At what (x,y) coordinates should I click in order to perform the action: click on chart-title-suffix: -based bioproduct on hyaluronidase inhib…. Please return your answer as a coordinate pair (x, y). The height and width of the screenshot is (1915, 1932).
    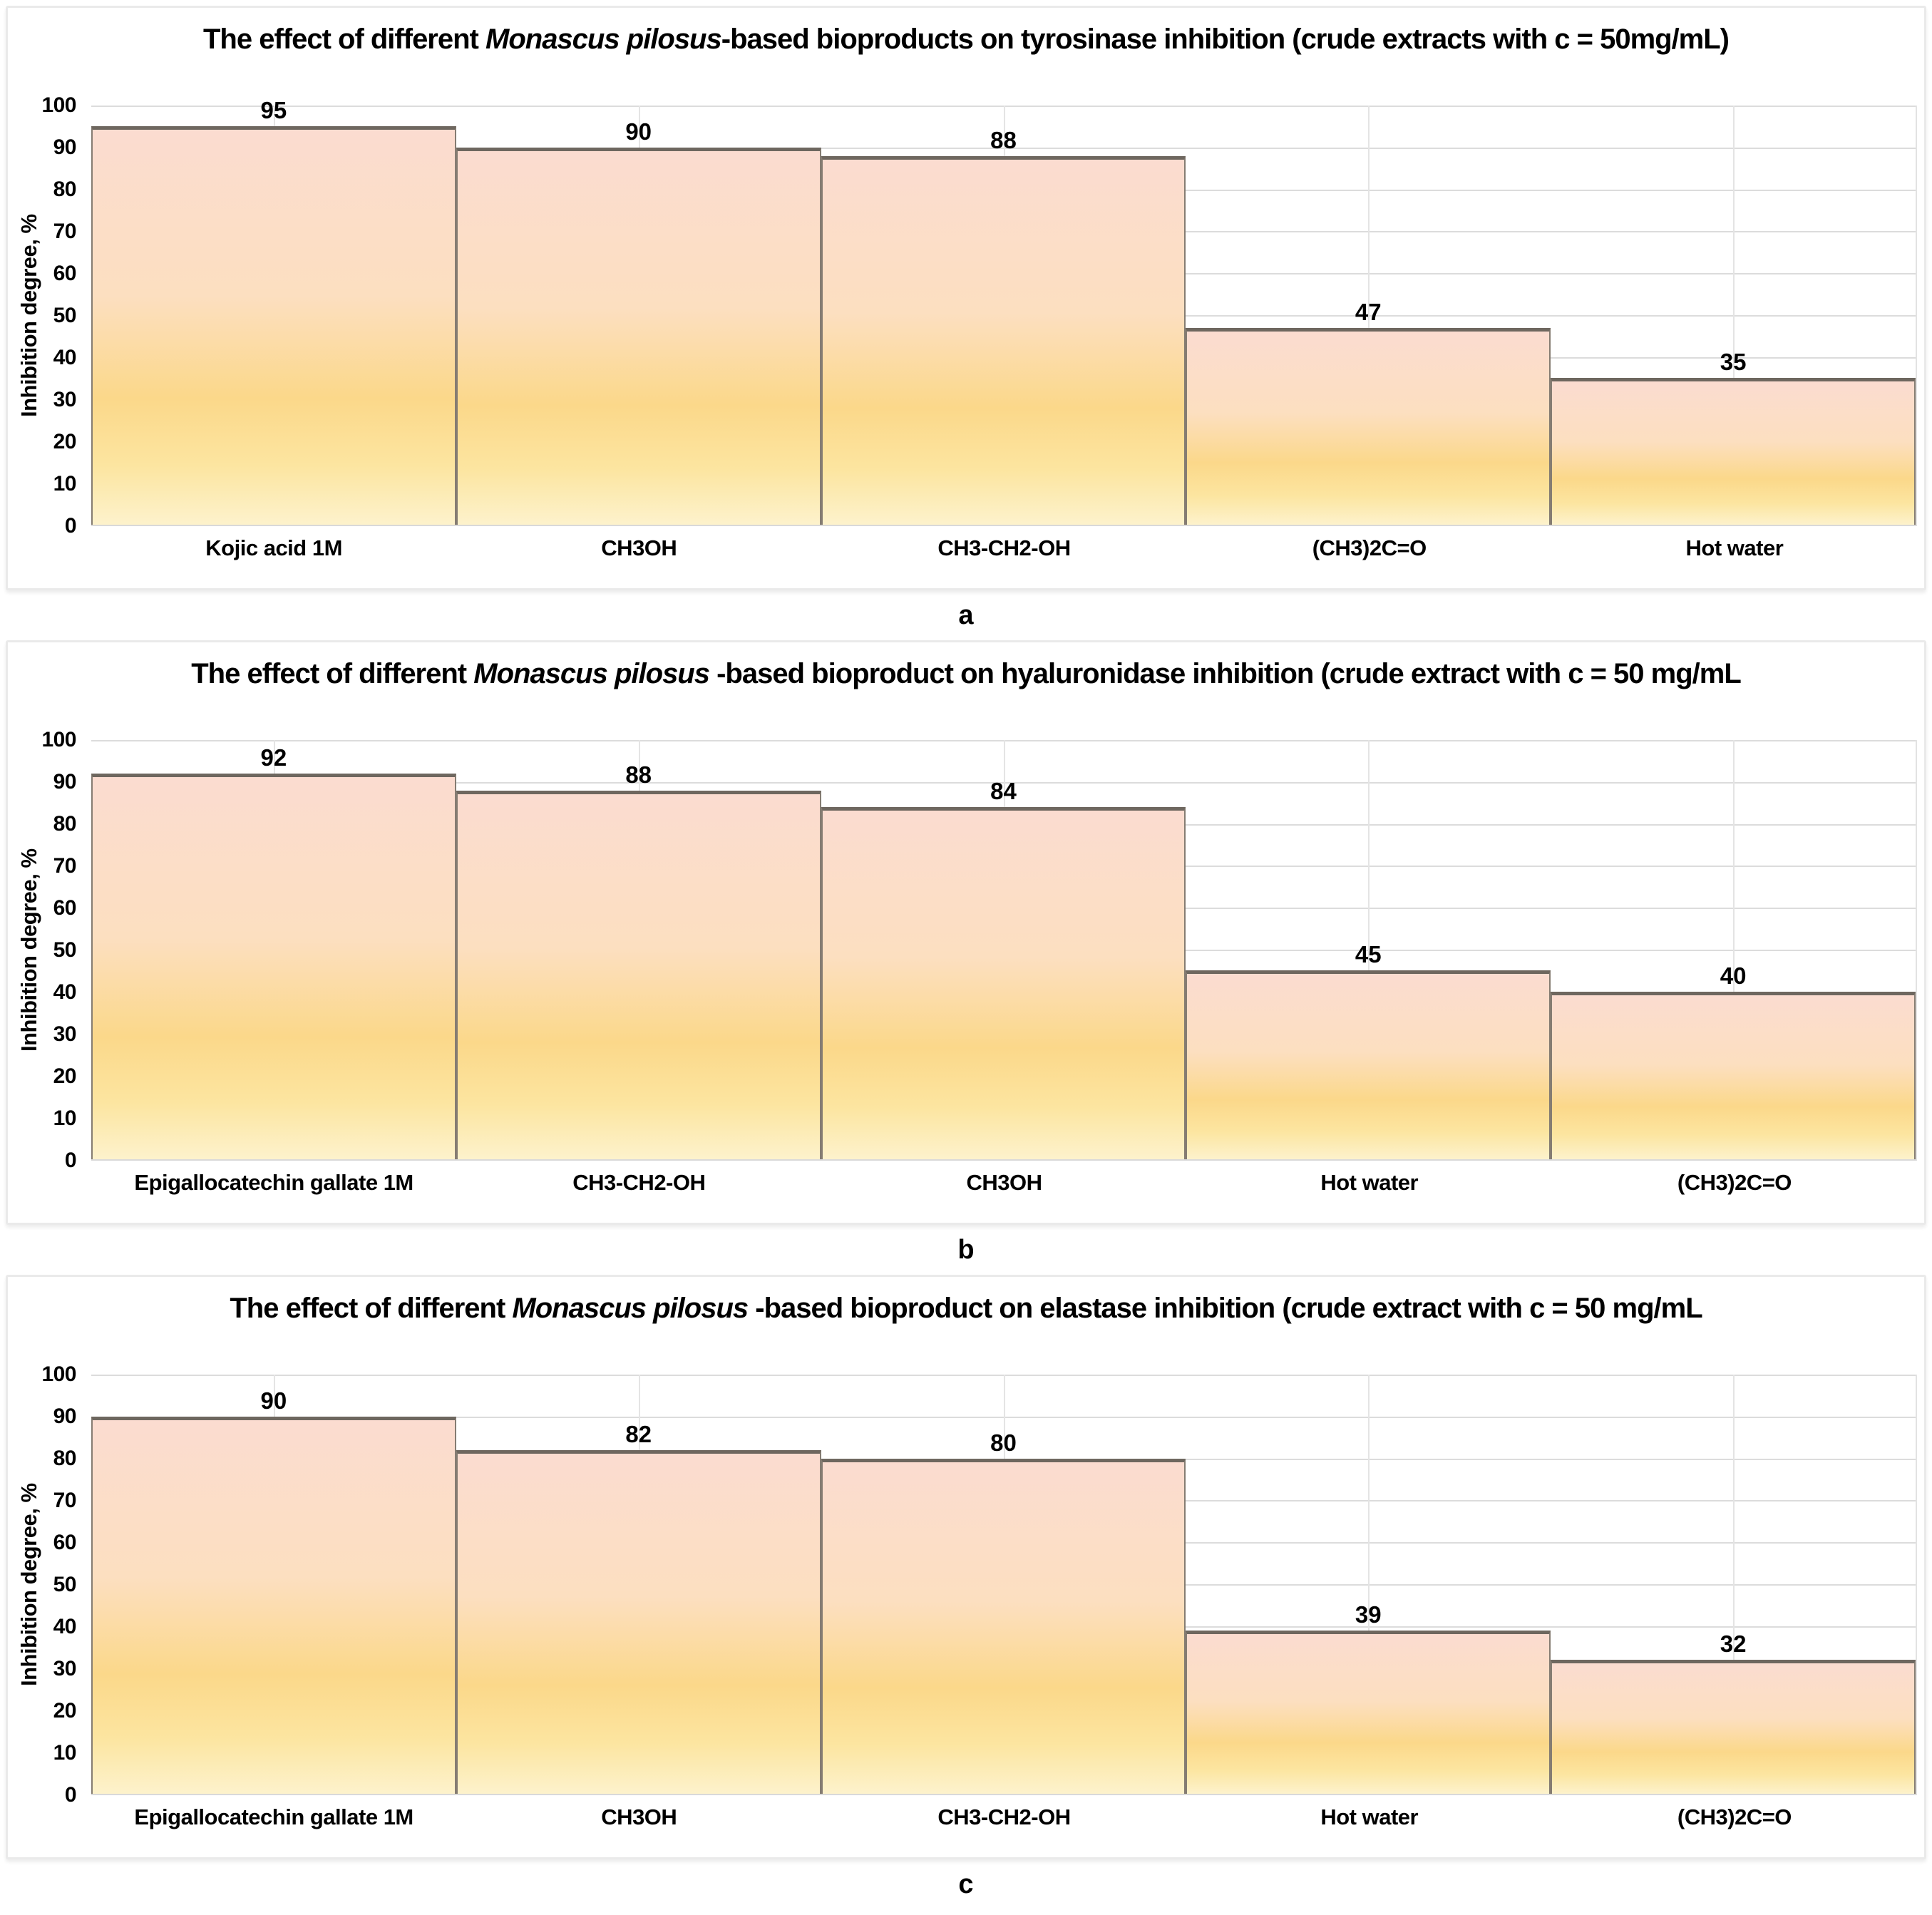
    Looking at the image, I should click on (1226, 673).